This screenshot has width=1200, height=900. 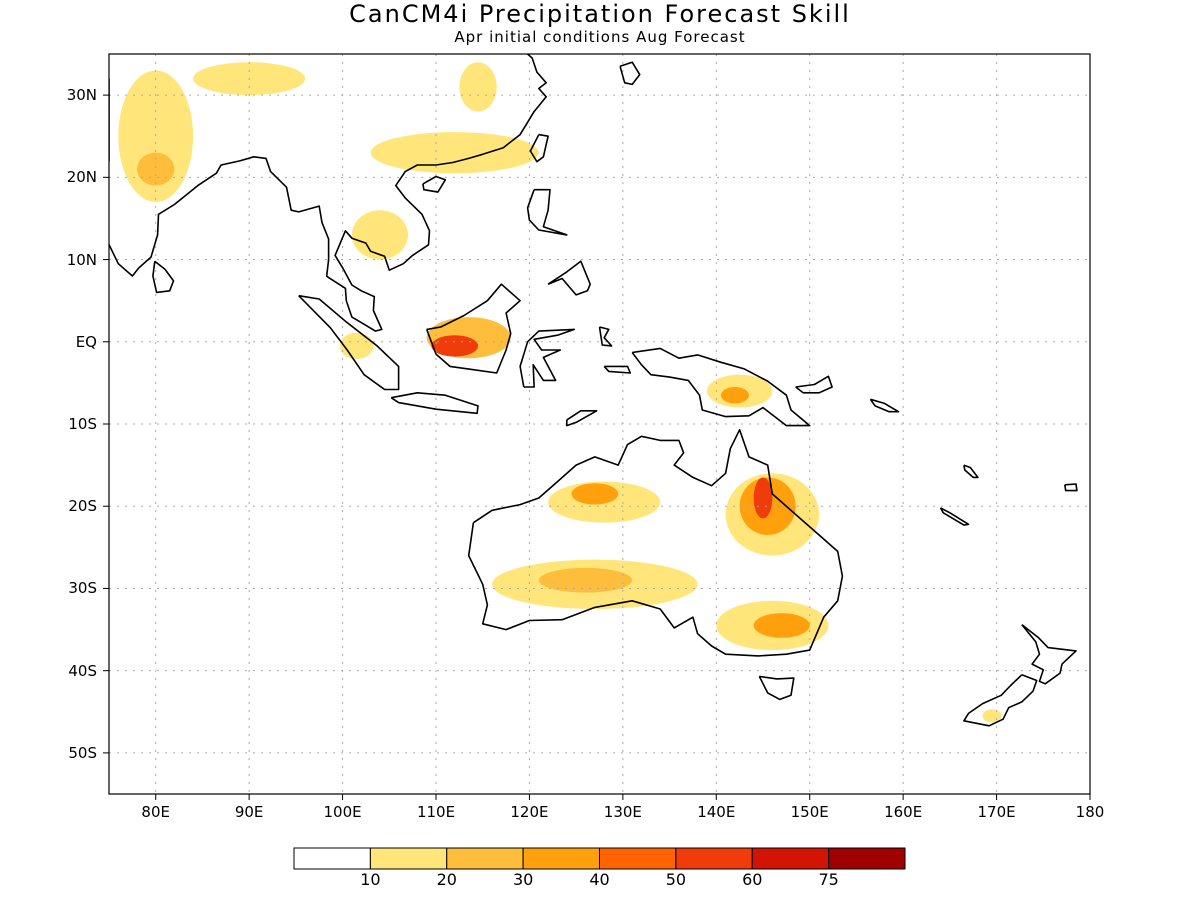 I want to click on coastline-borneo, so click(x=473, y=328).